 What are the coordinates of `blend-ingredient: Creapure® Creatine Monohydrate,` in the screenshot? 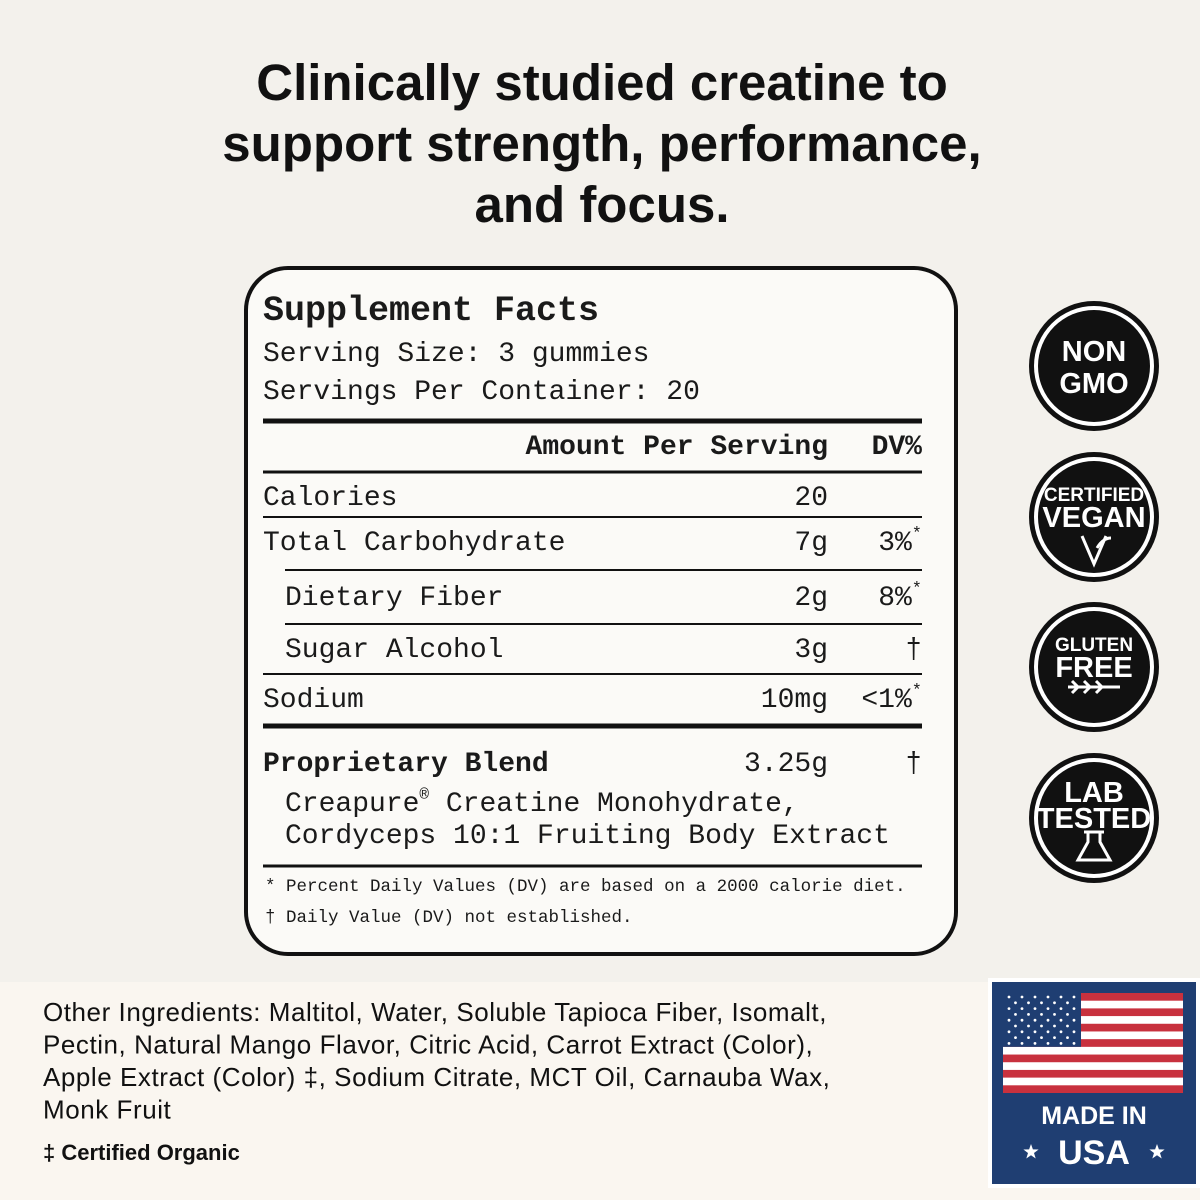 It's located at (542, 803).